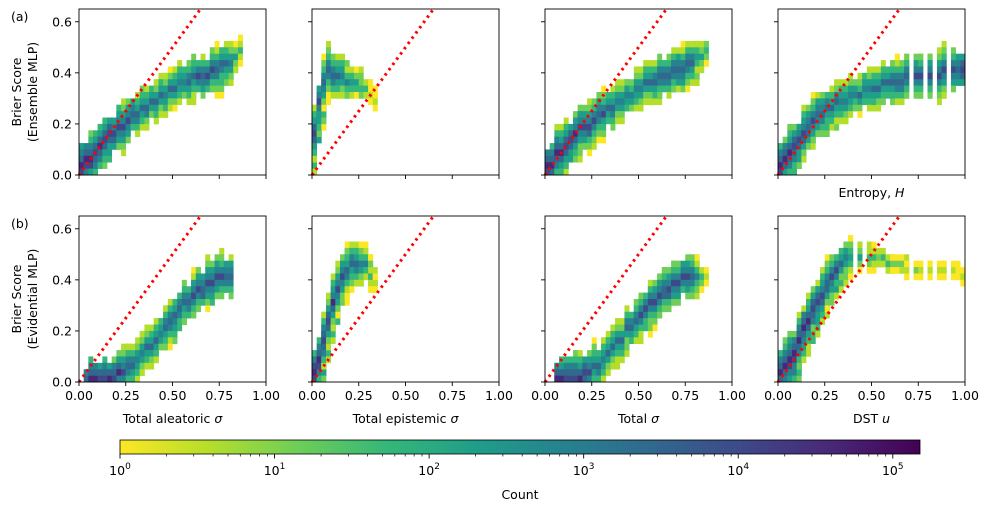 This screenshot has height=511, width=989. I want to click on y-tick-label: 0.0, so click(62, 382).